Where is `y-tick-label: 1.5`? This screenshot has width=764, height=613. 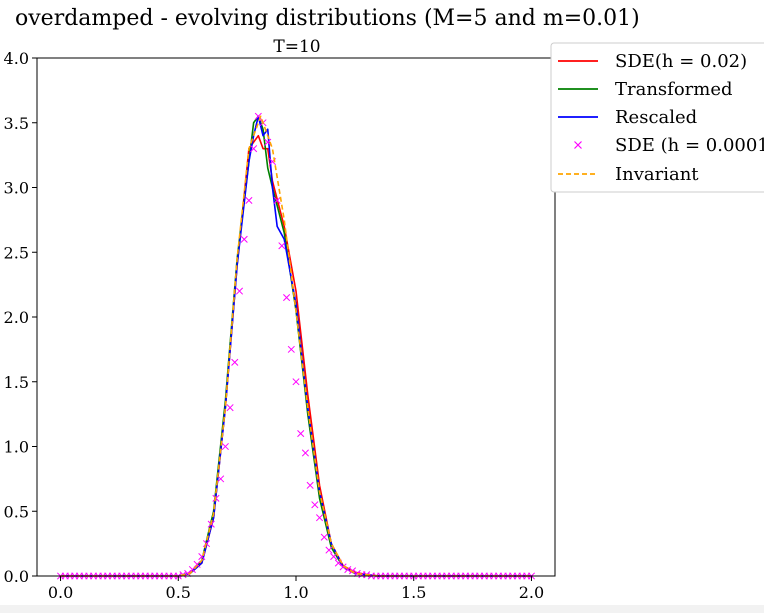
y-tick-label: 1.5 is located at coordinates (16, 382).